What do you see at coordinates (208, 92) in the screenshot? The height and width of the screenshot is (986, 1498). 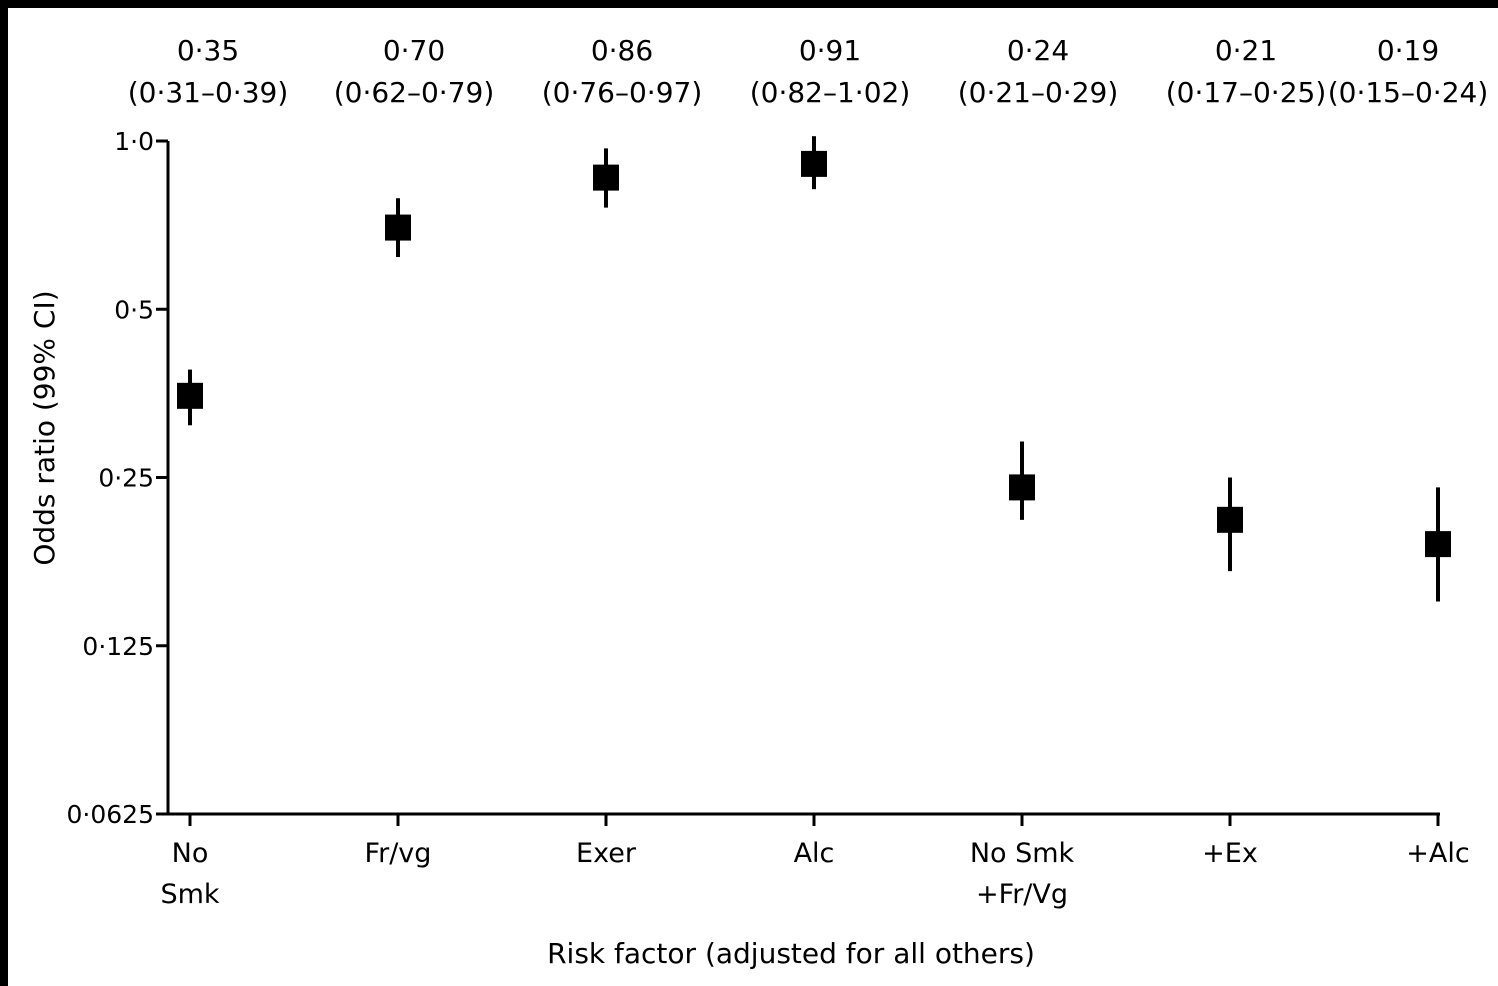 I see `ci-range-label: (0·31–0·39)` at bounding box center [208, 92].